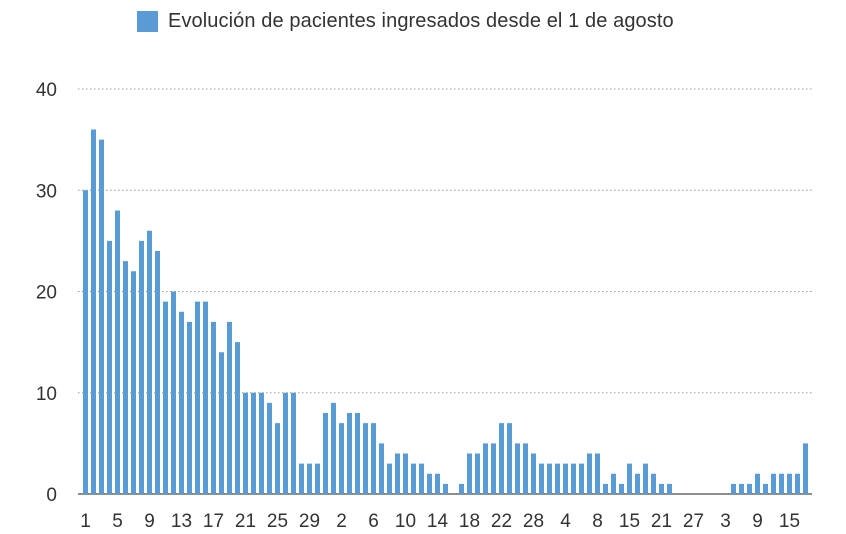 This screenshot has width=846, height=534. Describe the element at coordinates (309, 521) in the screenshot. I see `x-tick-label: 29` at that location.